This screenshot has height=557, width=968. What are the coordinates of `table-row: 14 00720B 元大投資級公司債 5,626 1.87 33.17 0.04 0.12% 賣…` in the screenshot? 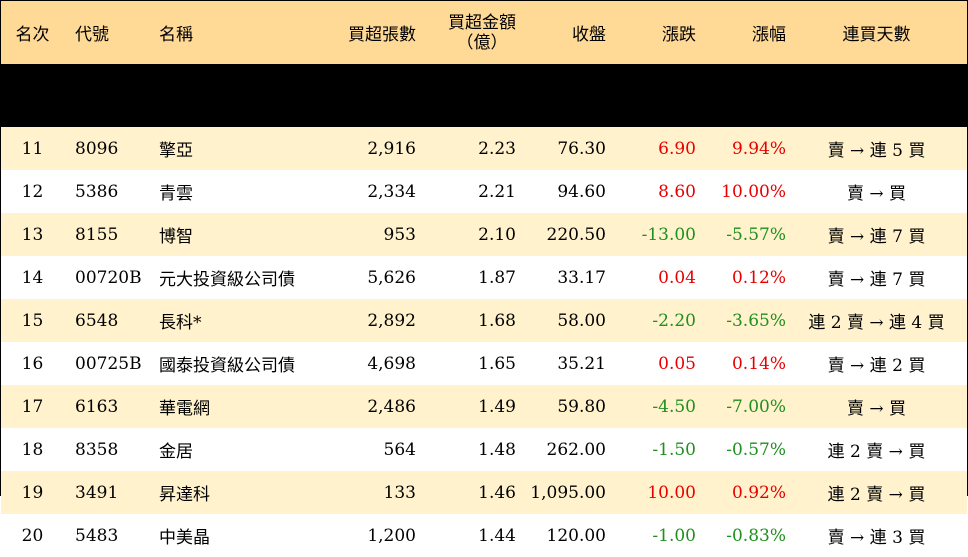 It's located at (484, 277).